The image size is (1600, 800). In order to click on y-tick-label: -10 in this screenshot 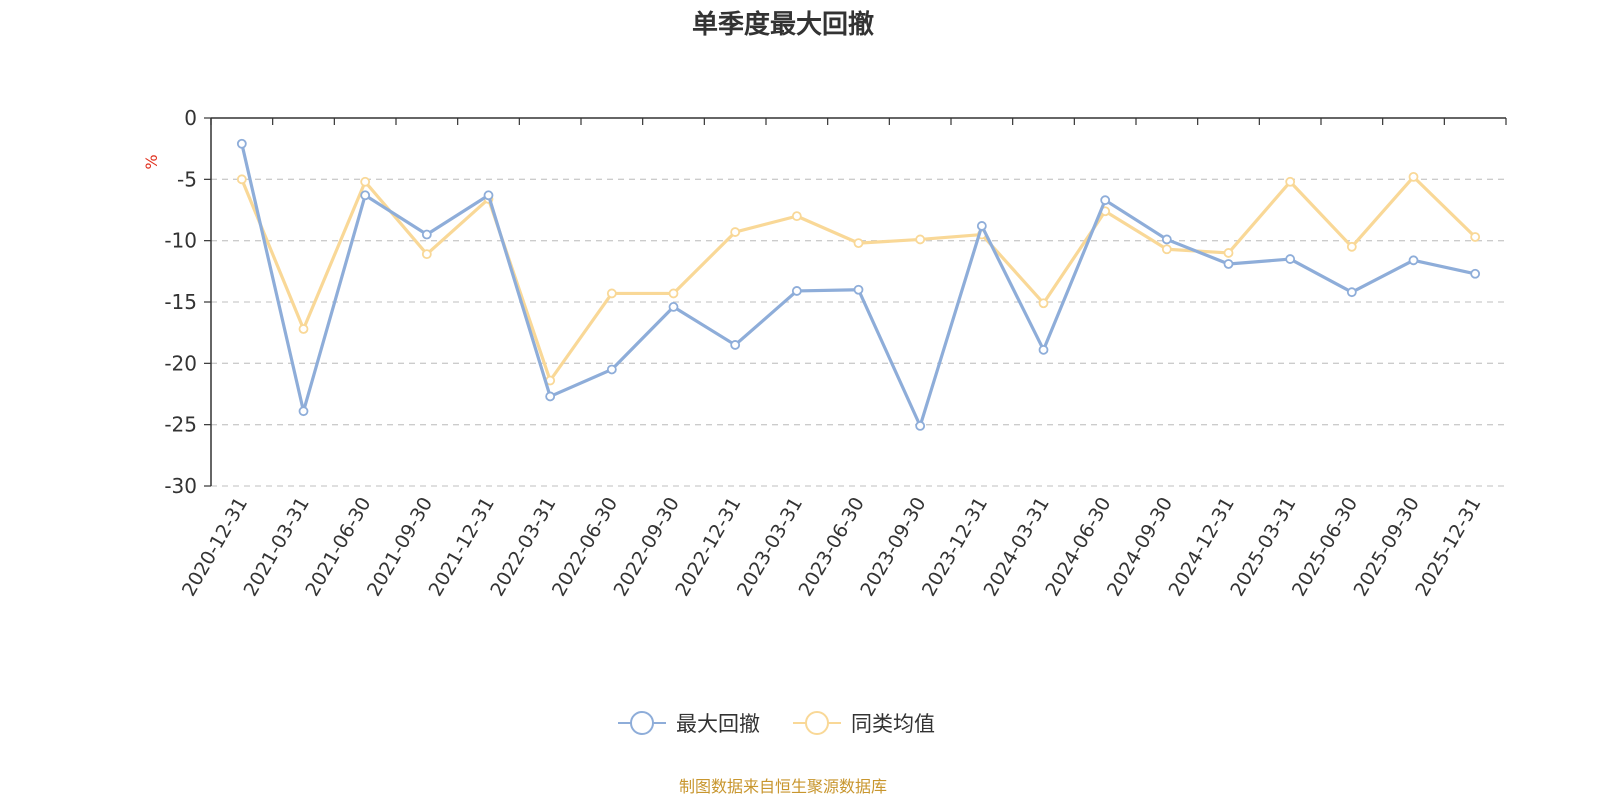, I will do `click(180, 241)`.